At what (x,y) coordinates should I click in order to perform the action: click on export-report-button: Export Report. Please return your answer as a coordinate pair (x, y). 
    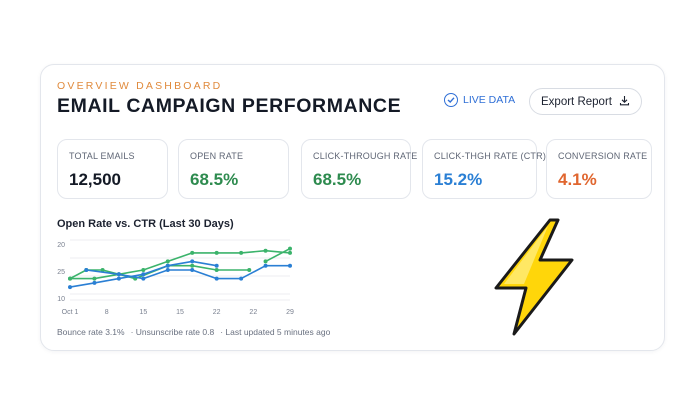
    Looking at the image, I should click on (585, 101).